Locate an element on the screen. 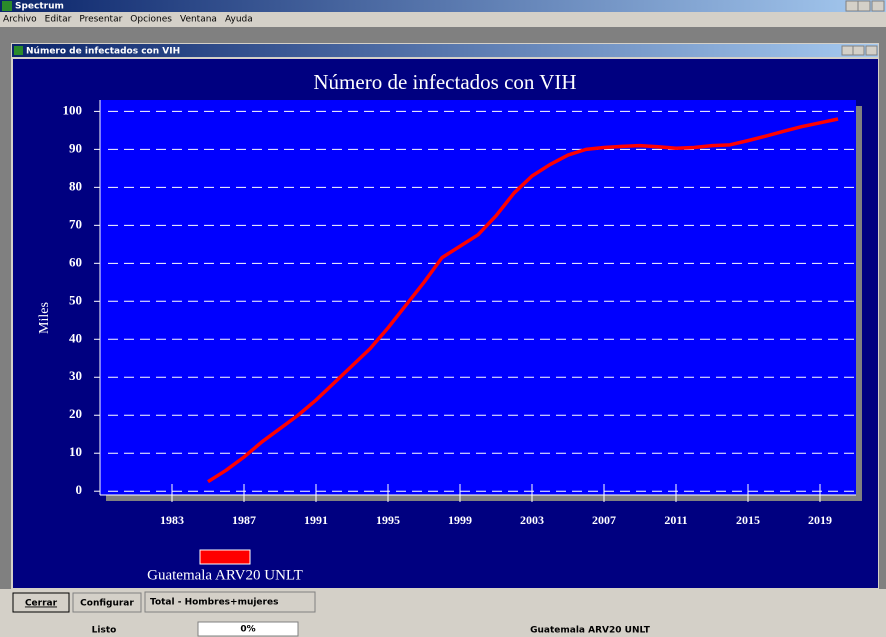  child-title-bar is located at coordinates (445, 50).